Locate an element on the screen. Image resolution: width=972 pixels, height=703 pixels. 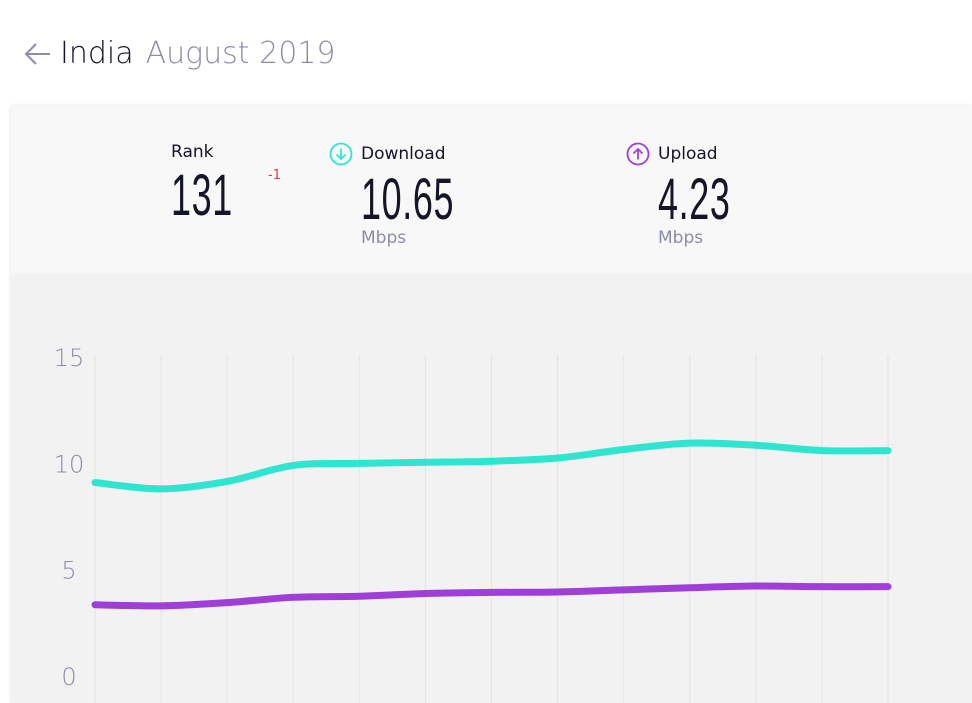
rank-label: Rank is located at coordinates (192, 152).